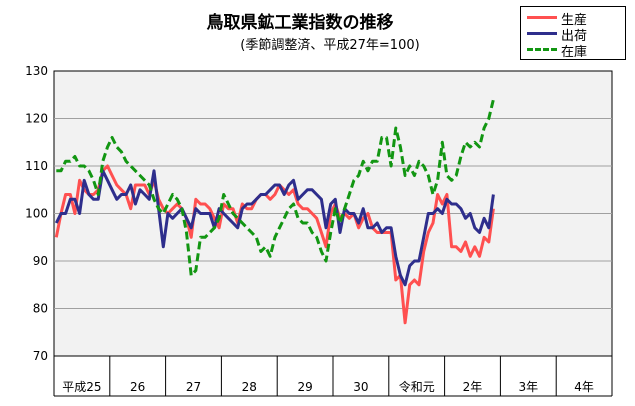  Describe the element at coordinates (542, 49) in the screenshot. I see `legend-swatch-inventory` at that location.